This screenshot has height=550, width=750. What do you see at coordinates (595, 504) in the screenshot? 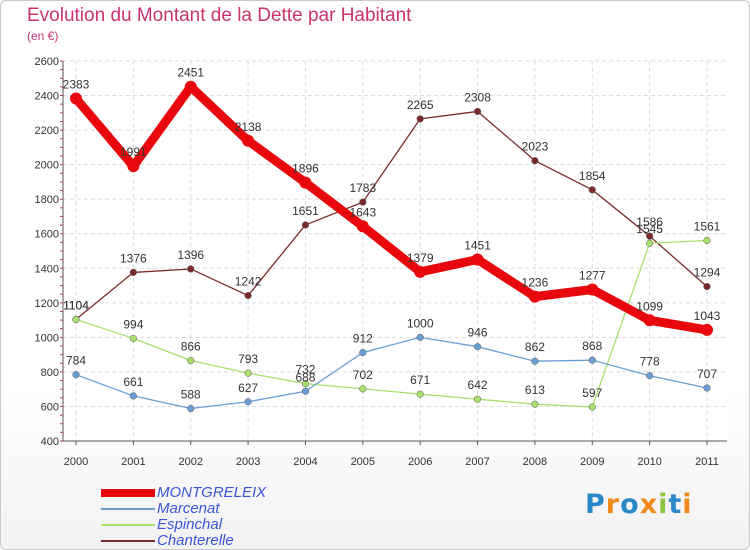
I see `logo-letter: P` at bounding box center [595, 504].